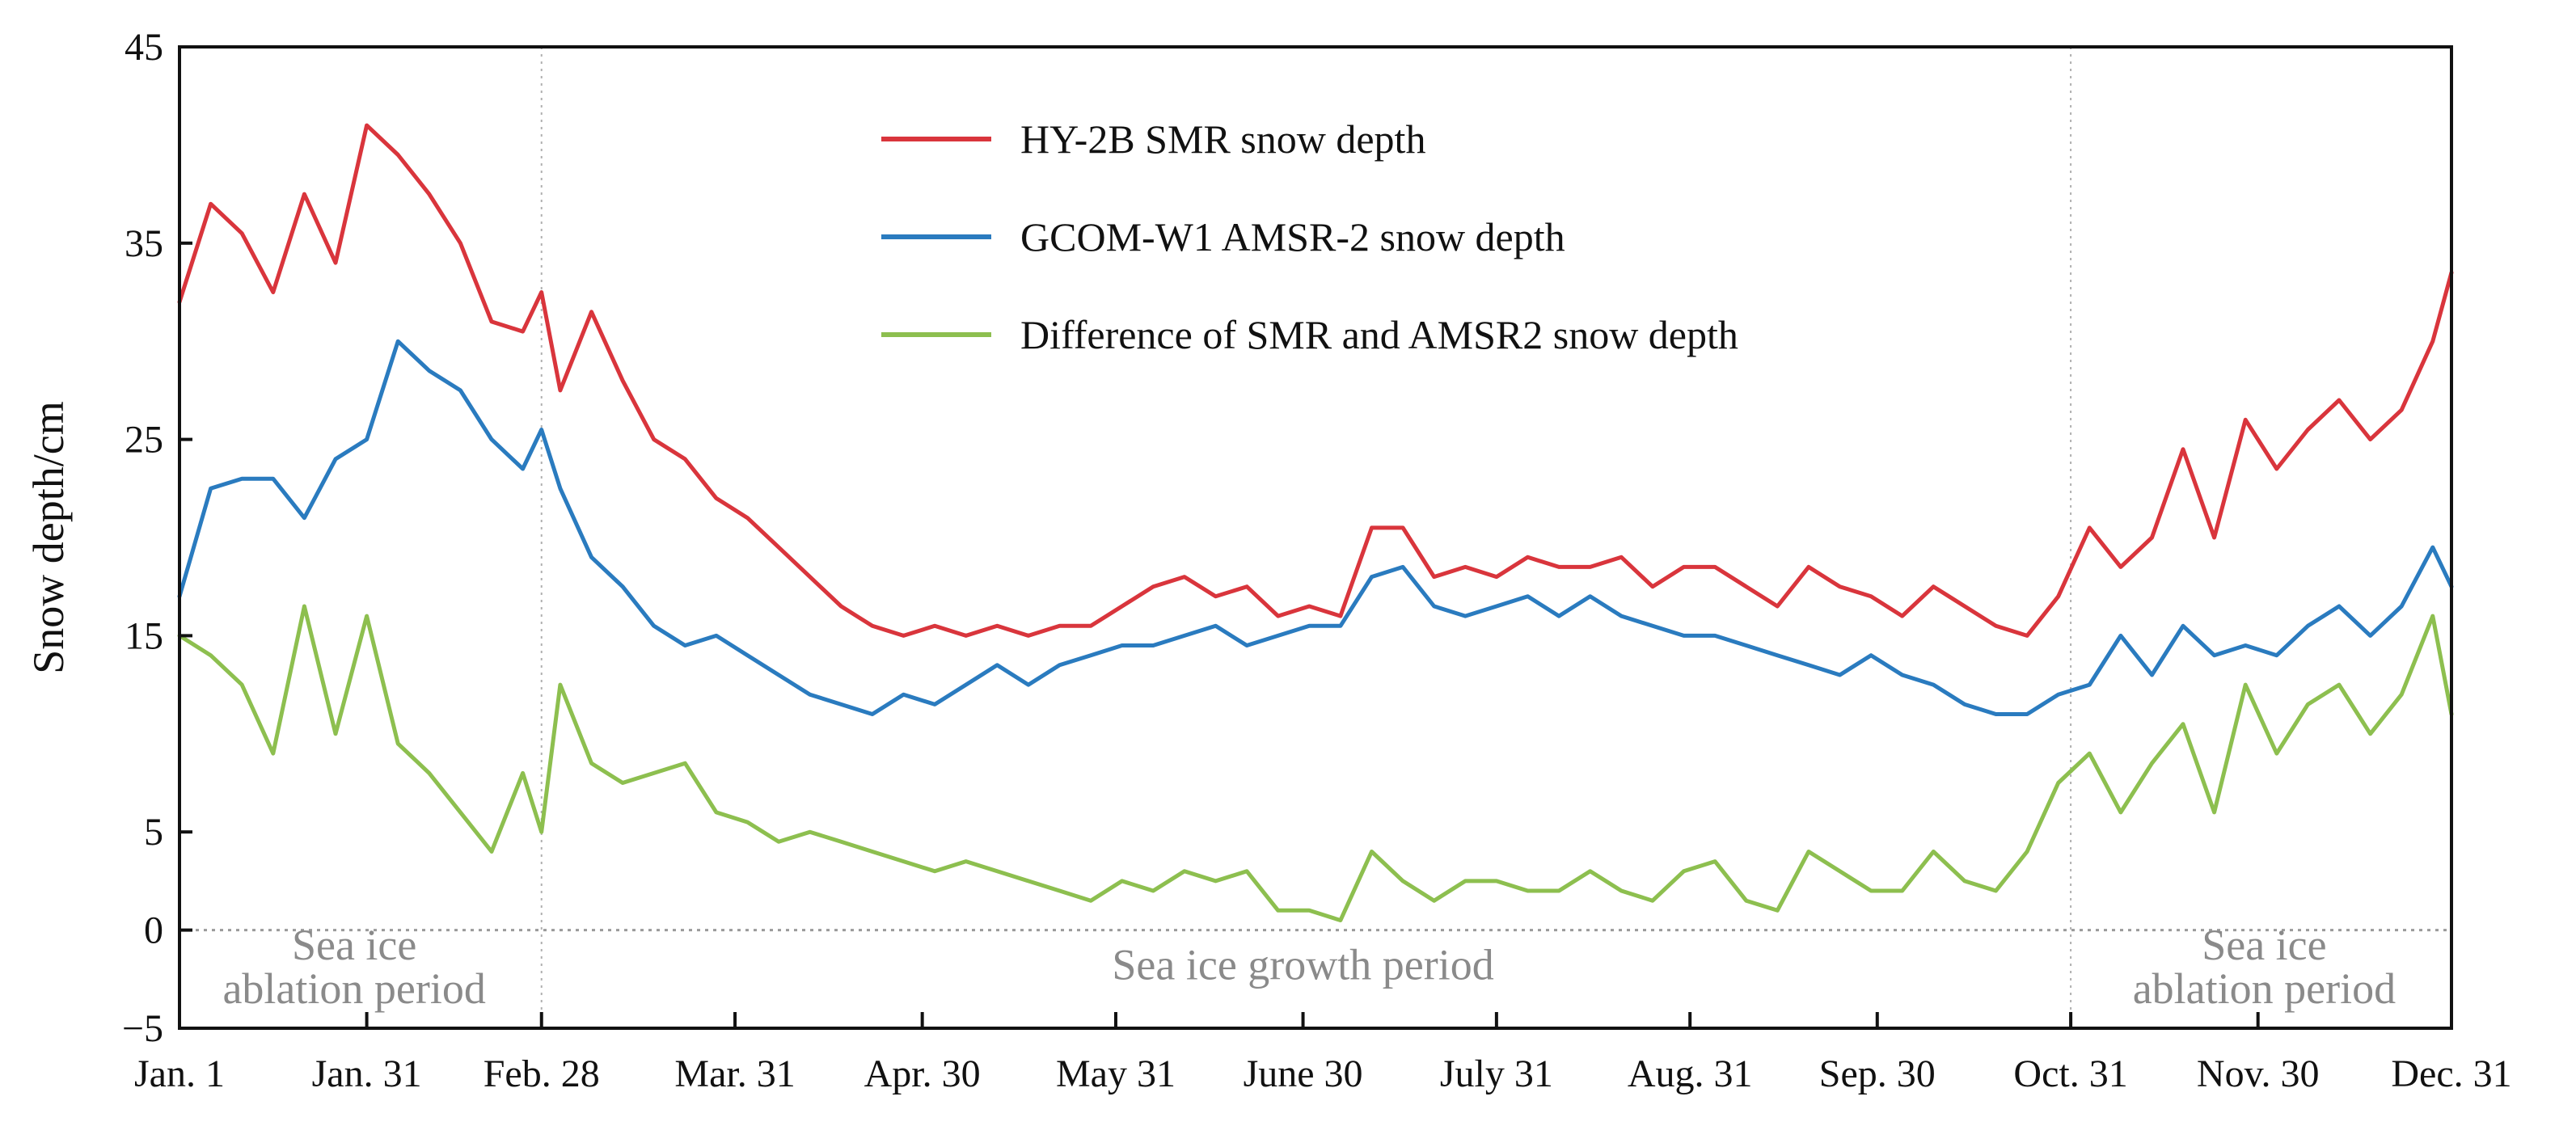 The width and height of the screenshot is (2576, 1143). What do you see at coordinates (367, 1073) in the screenshot?
I see `x-tick-label: Jan. 31` at bounding box center [367, 1073].